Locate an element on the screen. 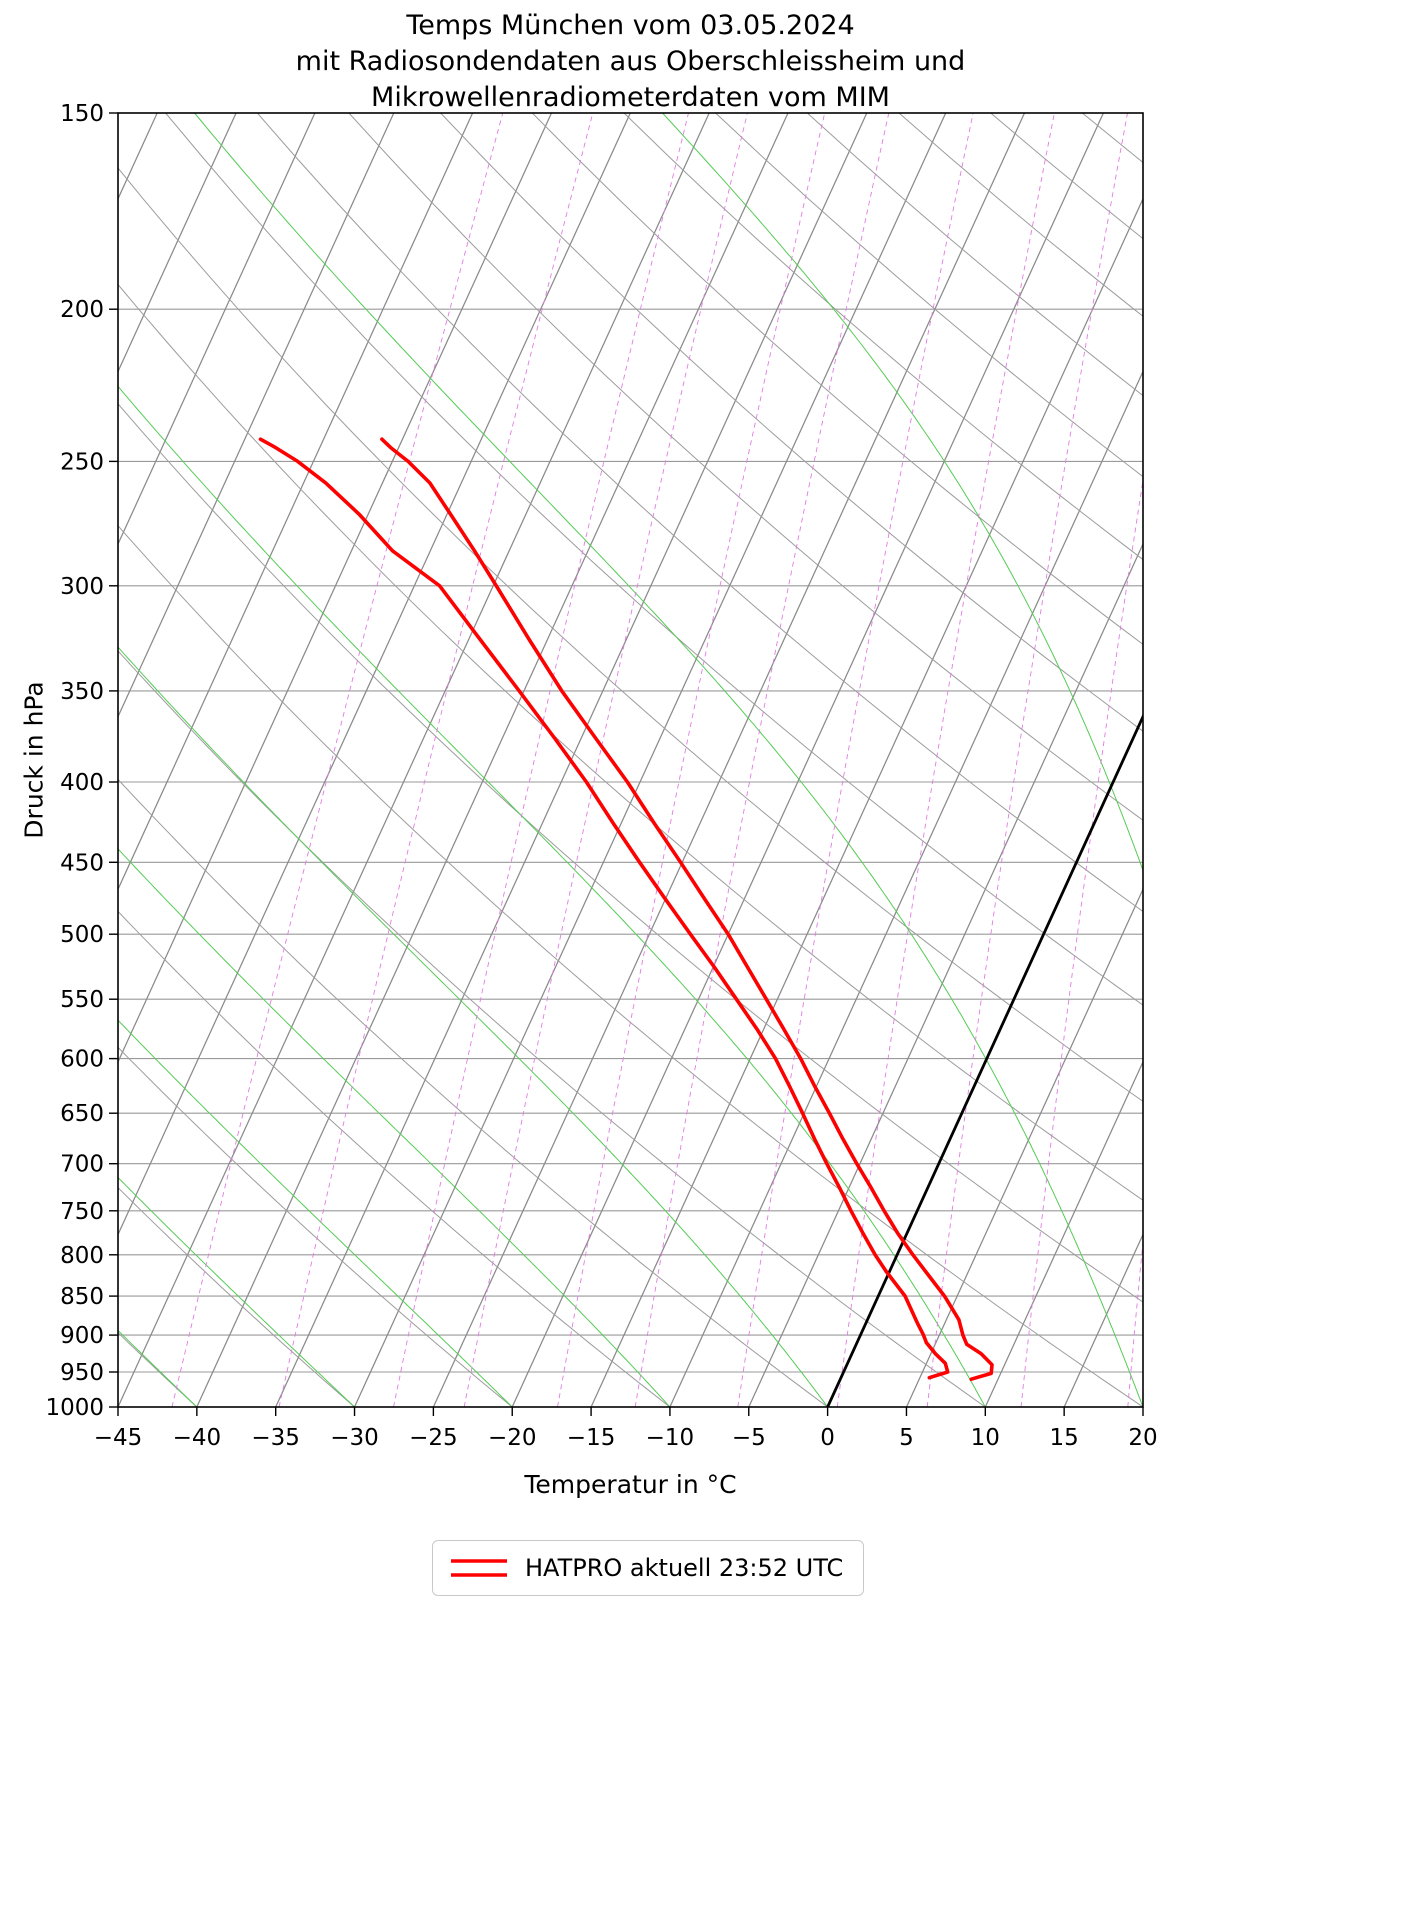  x-tick-label: −30 is located at coordinates (354, 1438).